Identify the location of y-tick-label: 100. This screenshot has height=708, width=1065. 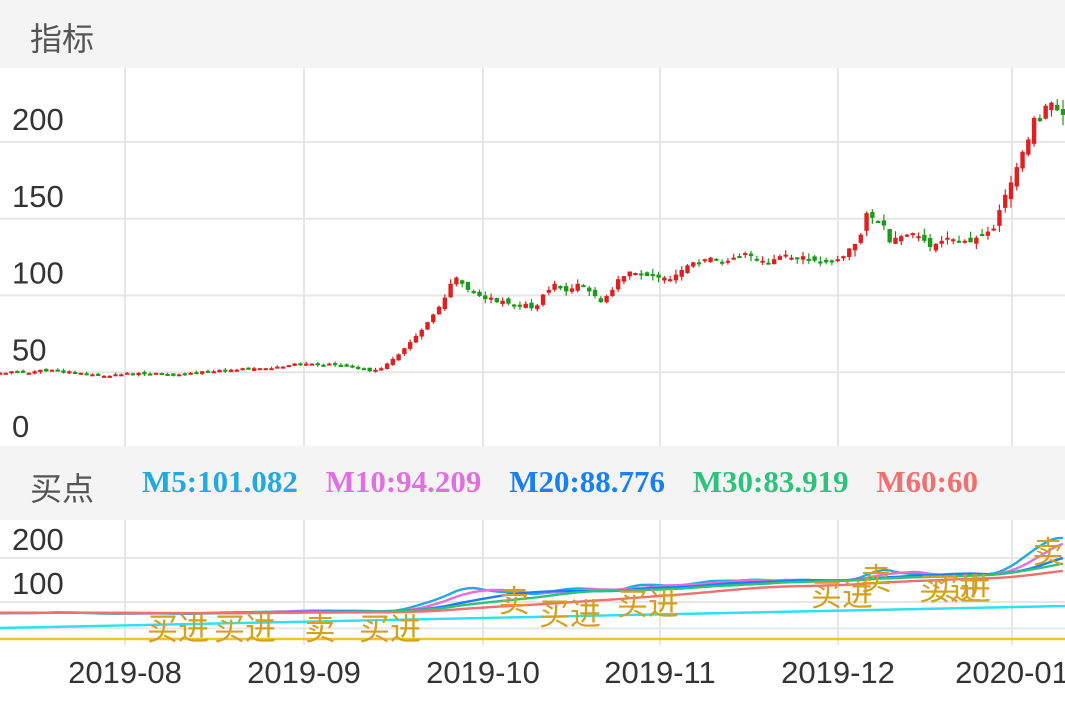
(38, 583).